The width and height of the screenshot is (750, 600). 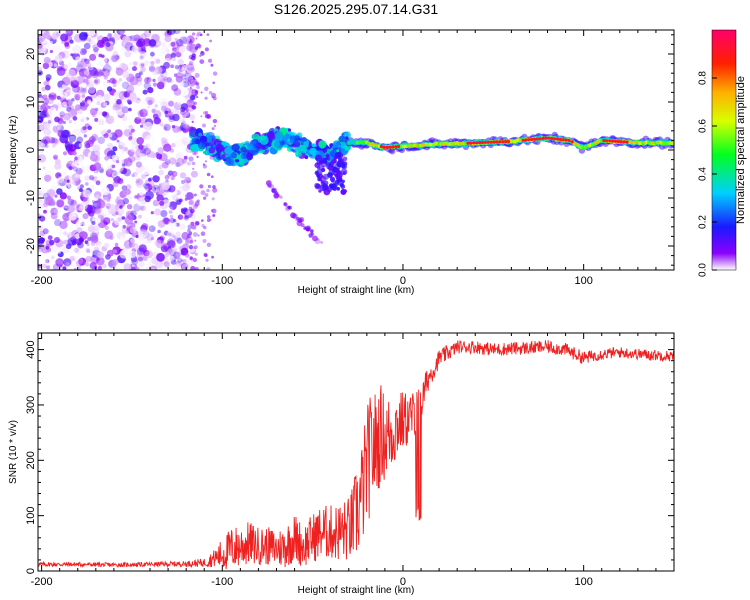 I want to click on spectrogram-y-axis-label: Frequency (Hz), so click(x=13, y=150).